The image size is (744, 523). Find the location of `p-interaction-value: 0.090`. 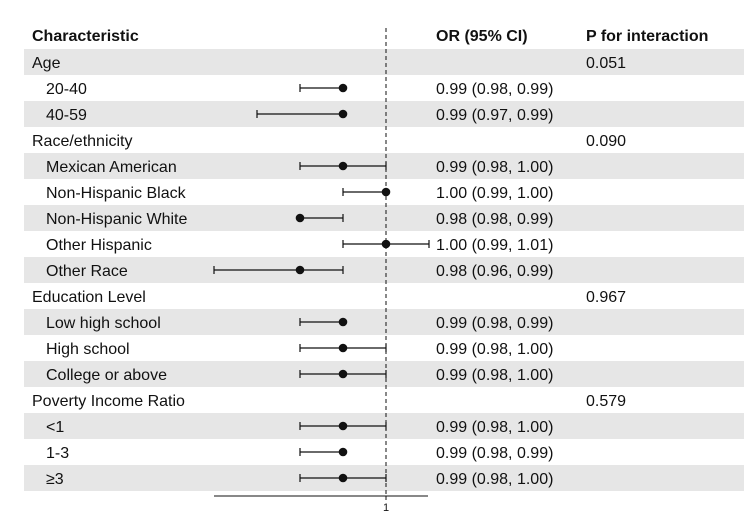

p-interaction-value: 0.090 is located at coordinates (606, 141).